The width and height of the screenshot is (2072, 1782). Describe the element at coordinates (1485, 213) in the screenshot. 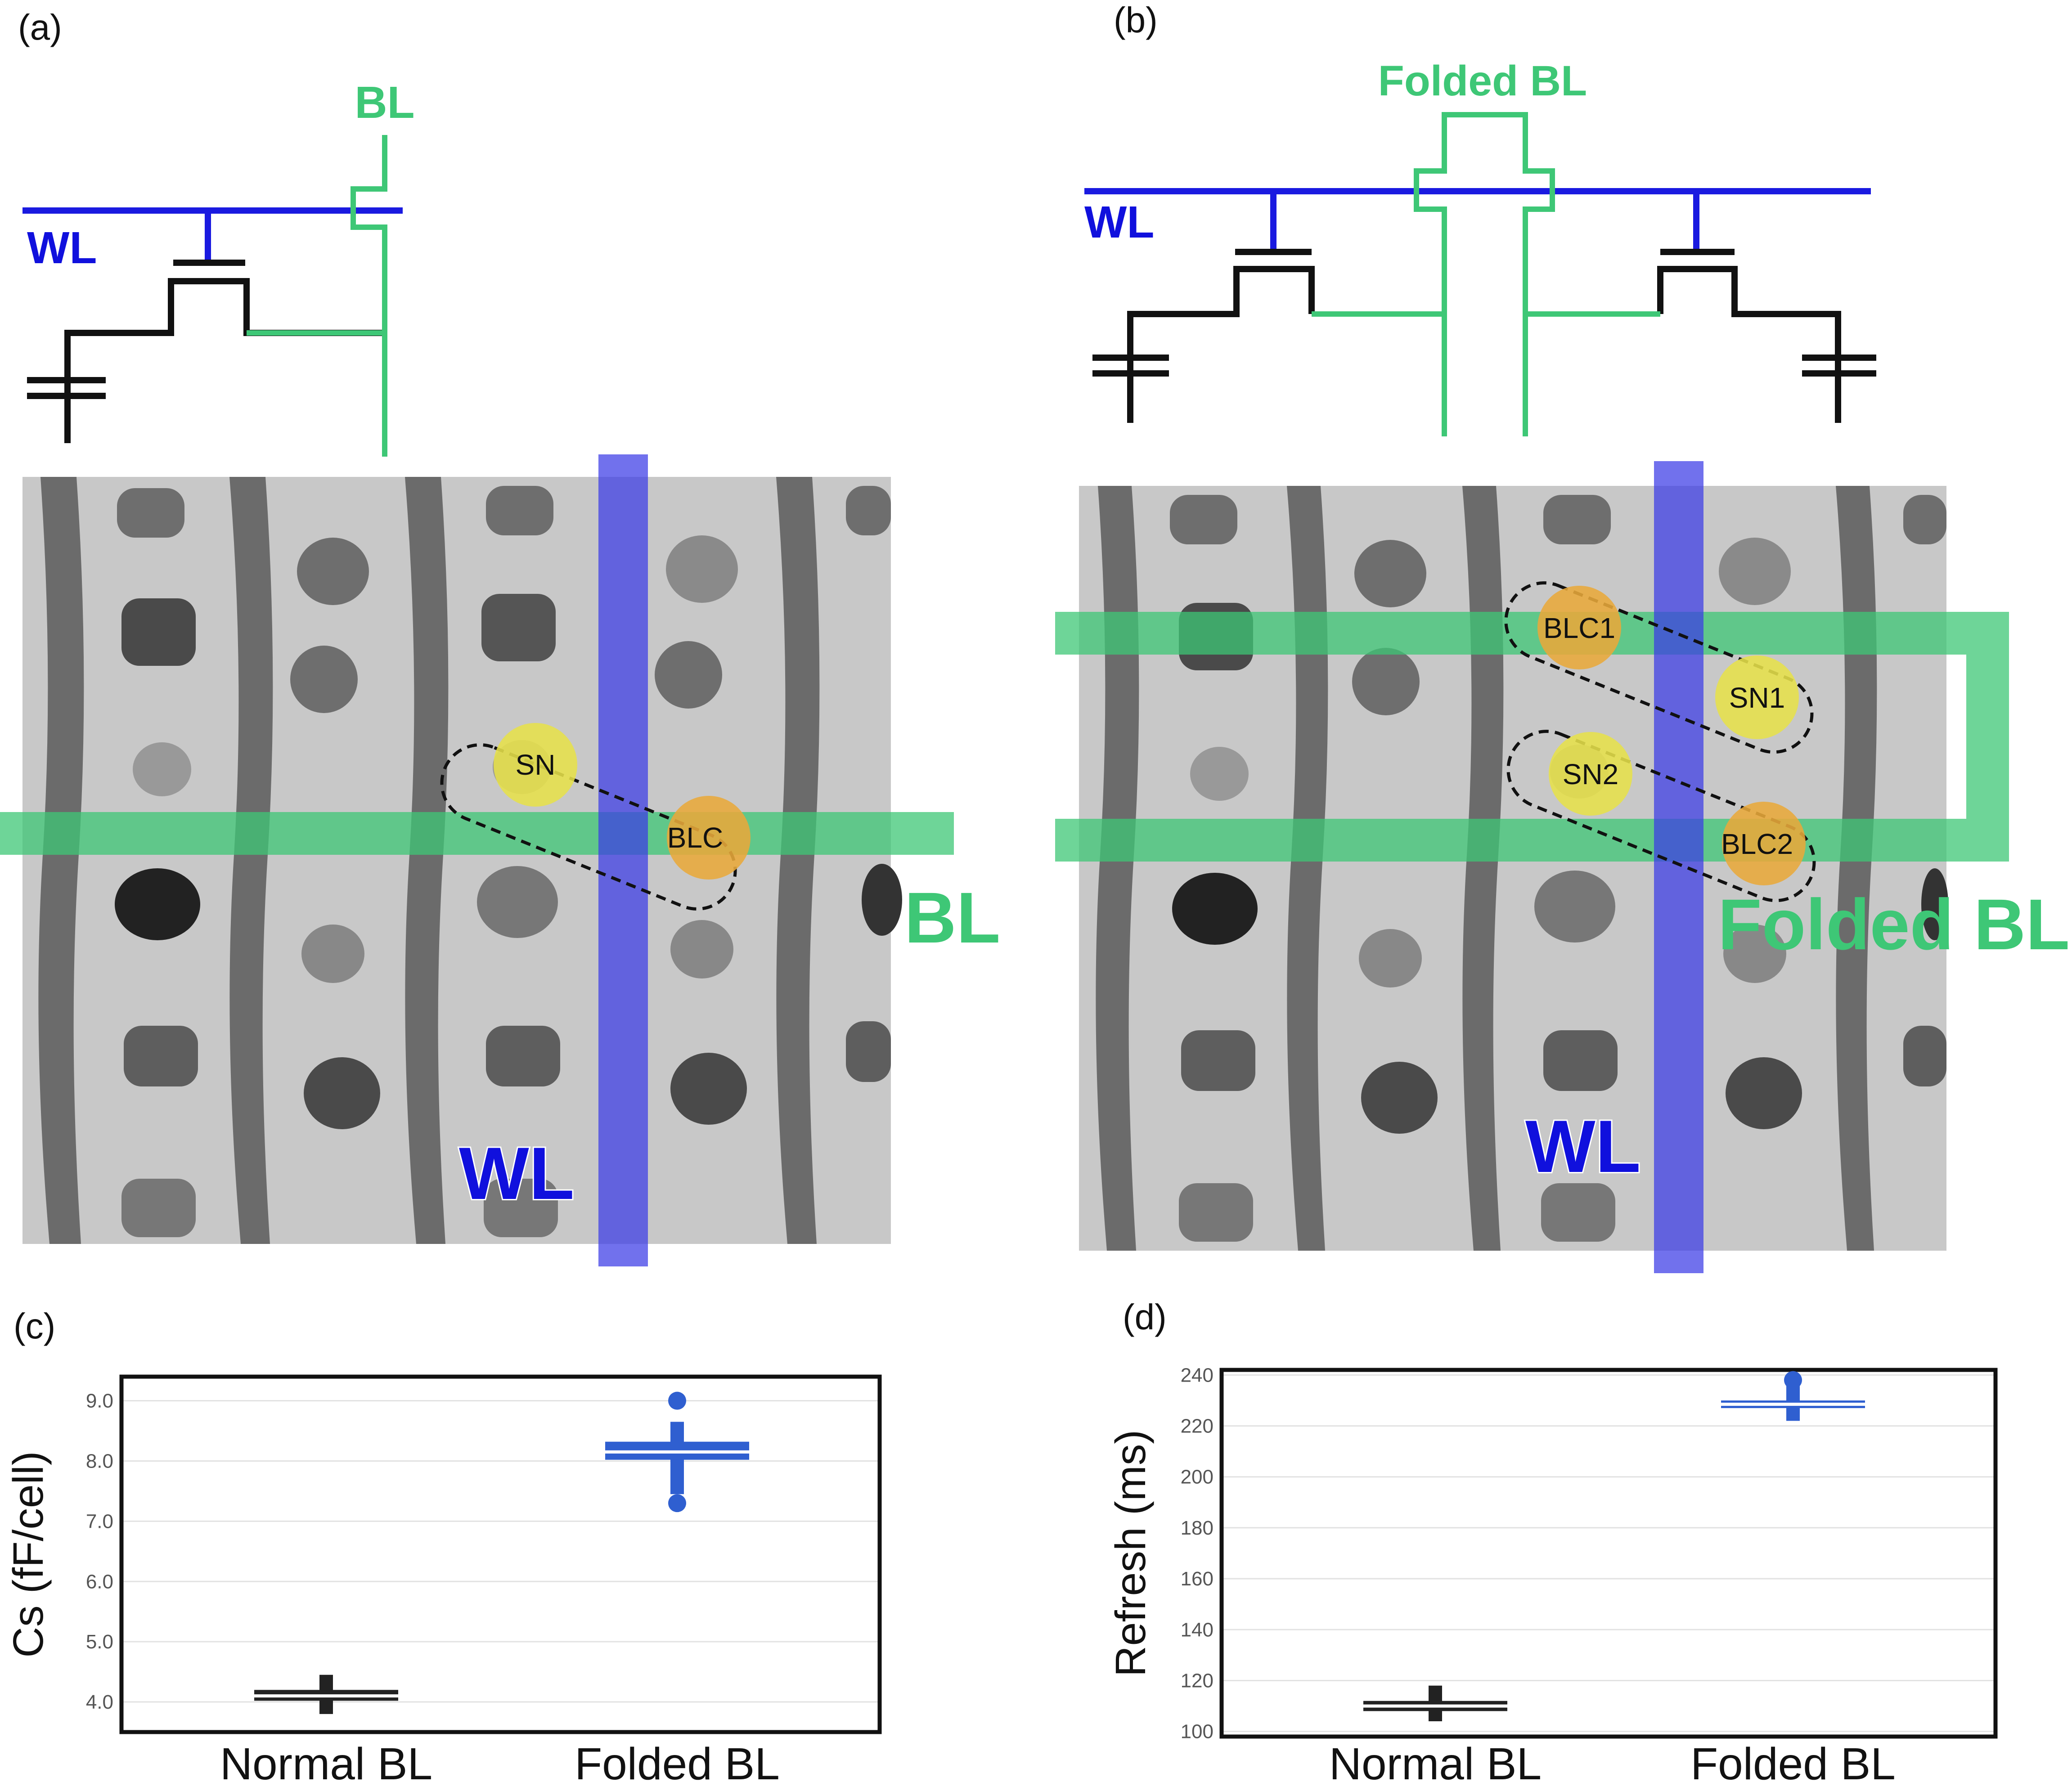

I see `folded-bitline-crossover` at that location.